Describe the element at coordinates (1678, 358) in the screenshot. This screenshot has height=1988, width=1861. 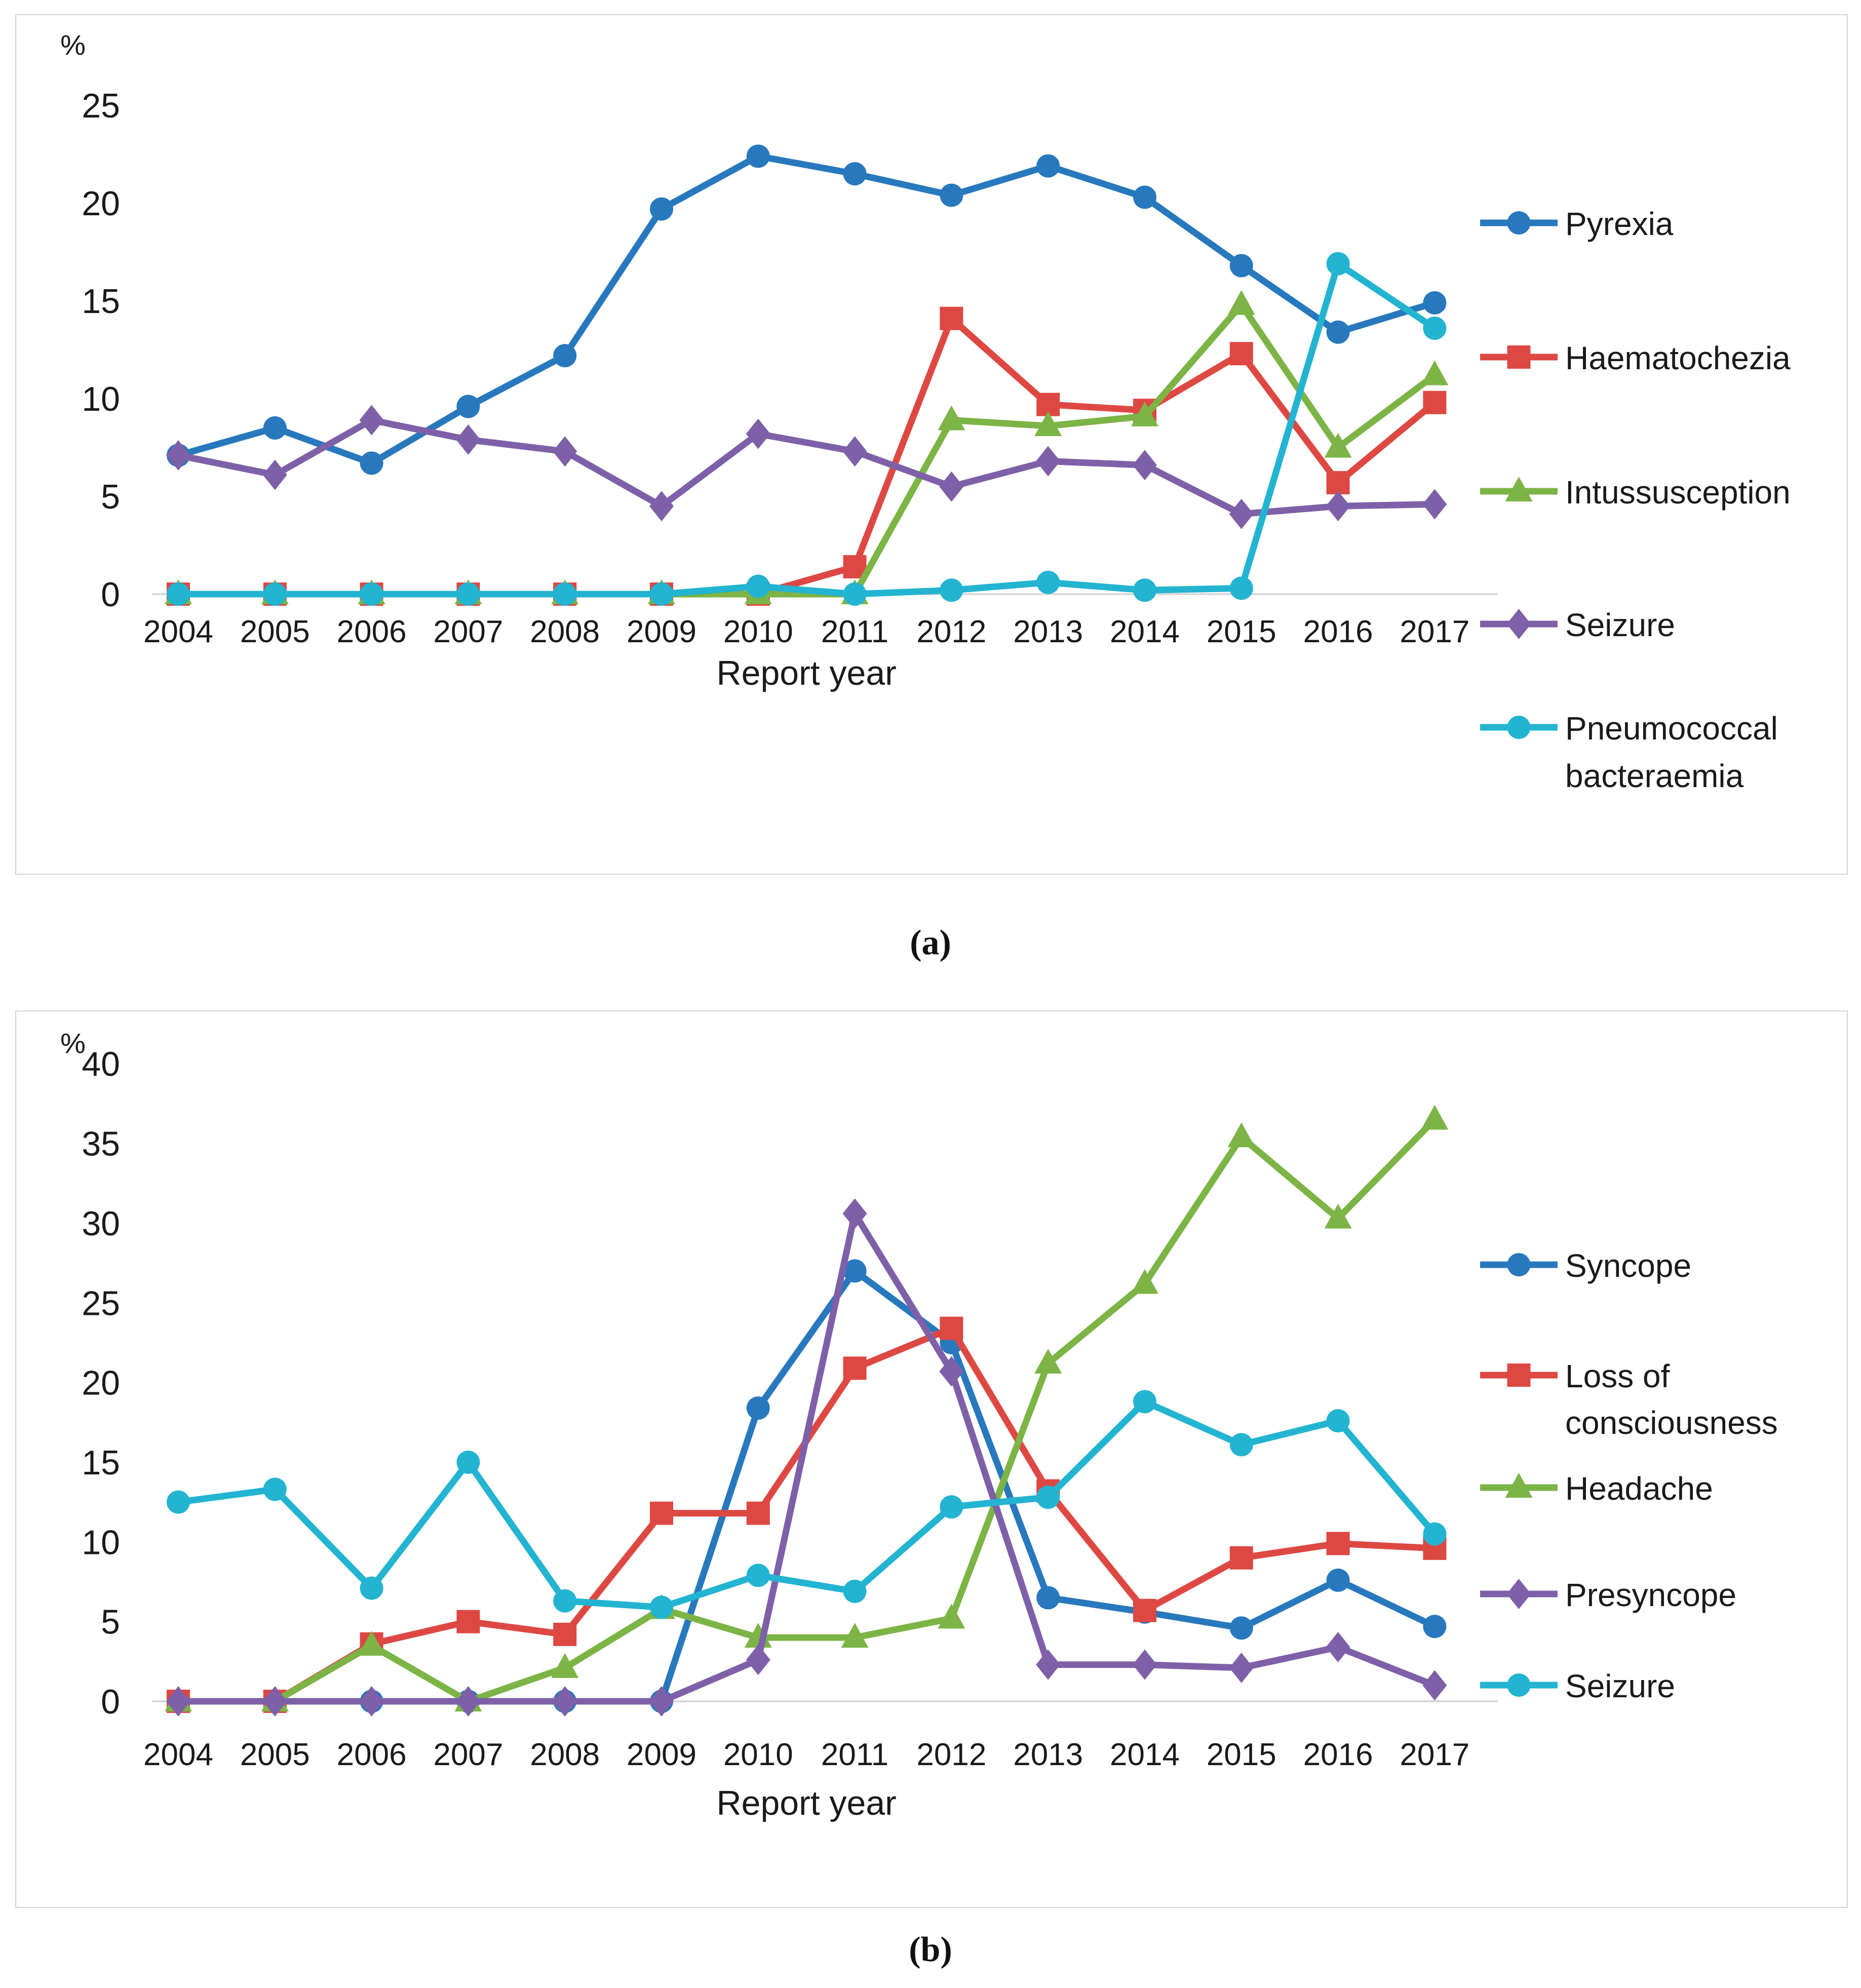
I see `legend-label: Haematochezia` at that location.